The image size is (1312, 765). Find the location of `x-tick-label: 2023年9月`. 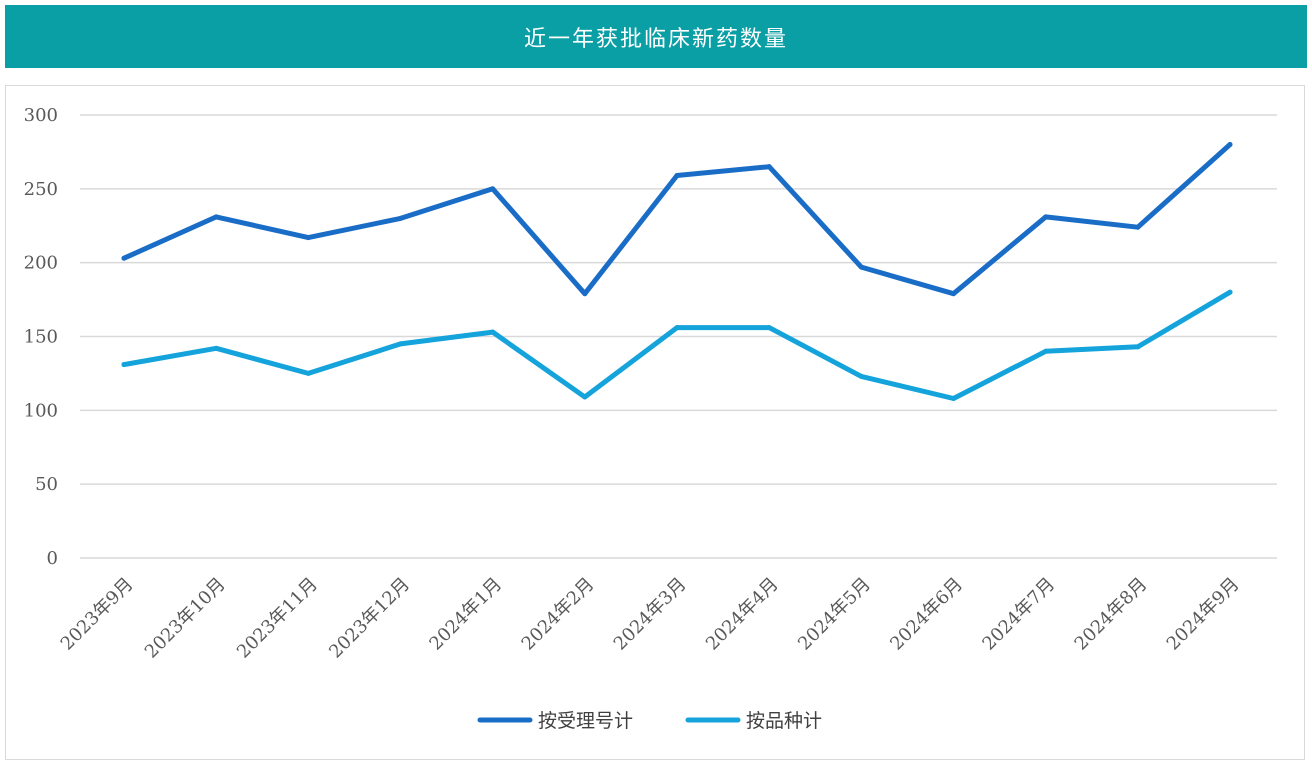

x-tick-label: 2023年9月 is located at coordinates (97, 614).